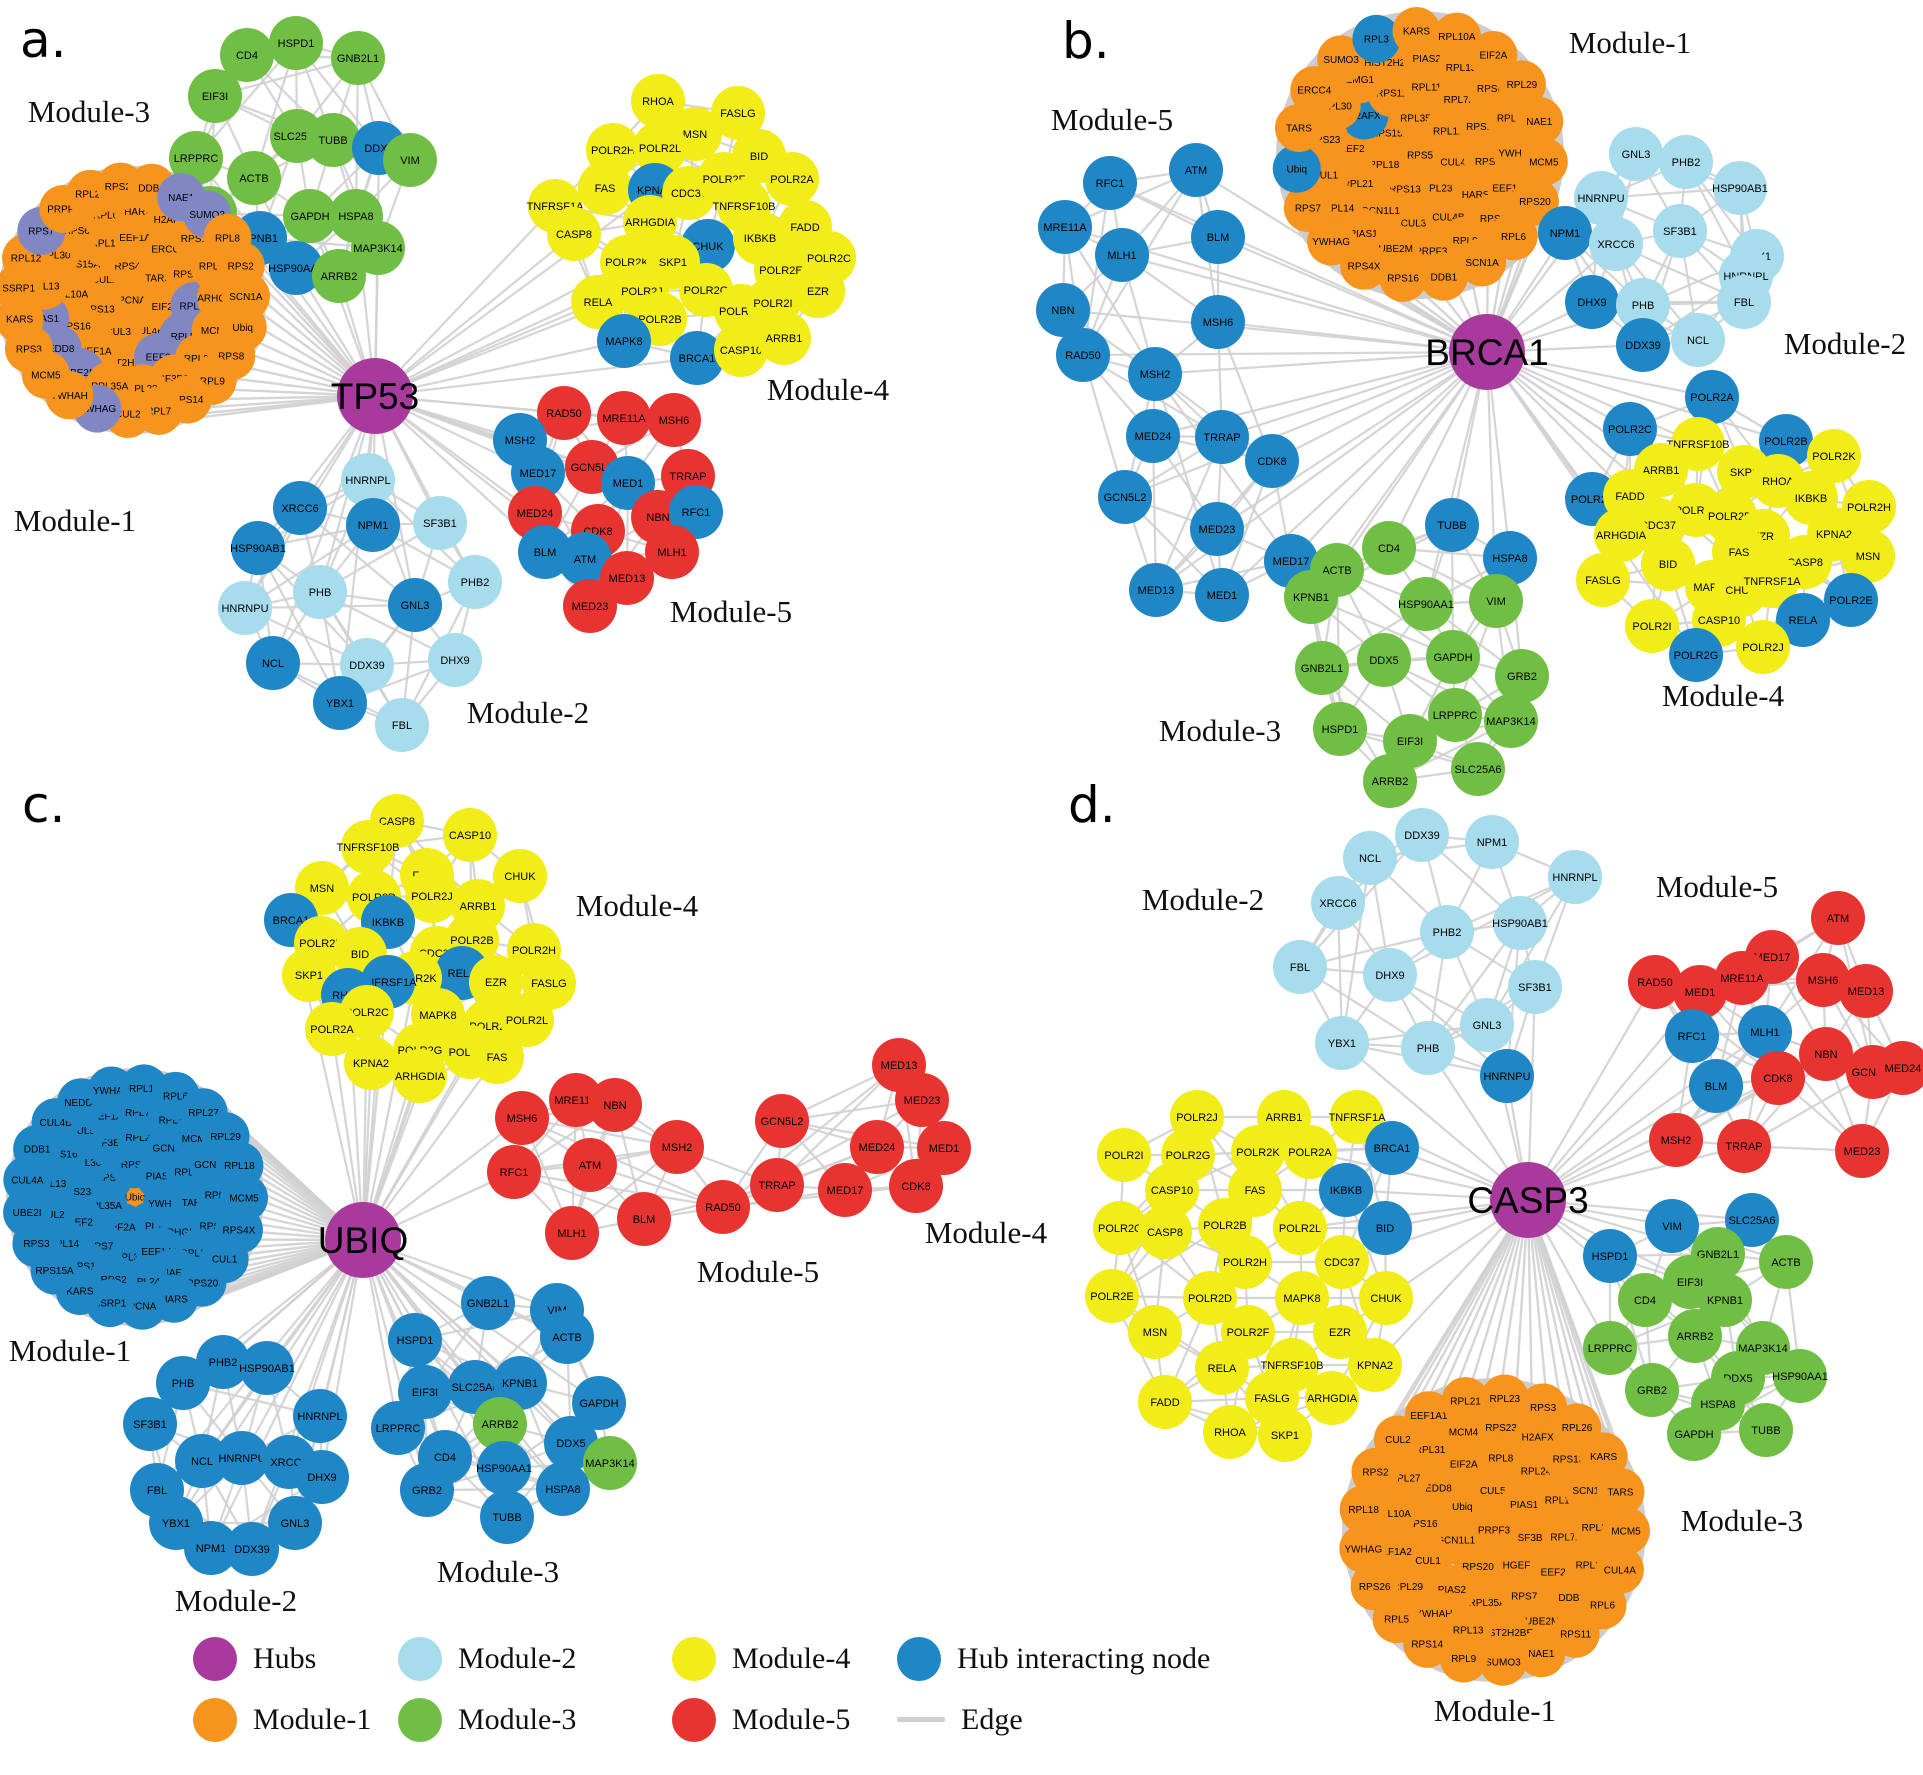 The image size is (1923, 1775). I want to click on node-cd4: CD4, so click(1645, 1300).